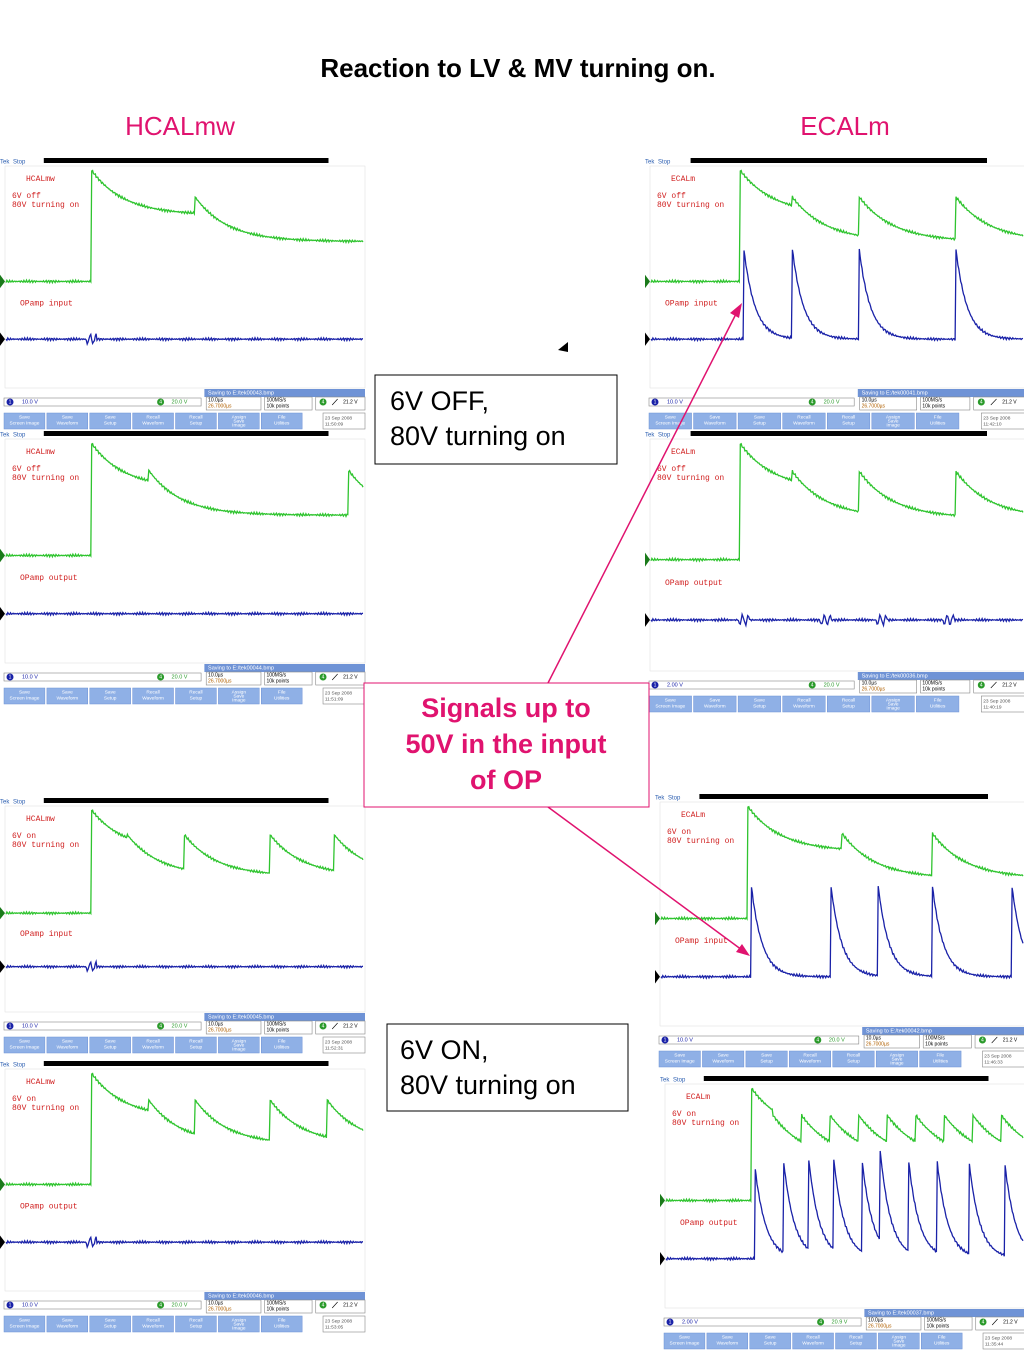 Image resolution: width=1024 pixels, height=1370 pixels. I want to click on menu-button-label: Screen Image, so click(670, 423).